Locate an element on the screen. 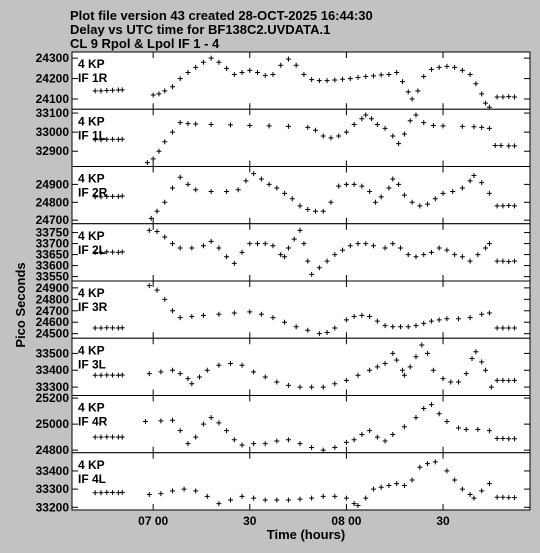  y-tick-label: 33000 is located at coordinates (53, 132).